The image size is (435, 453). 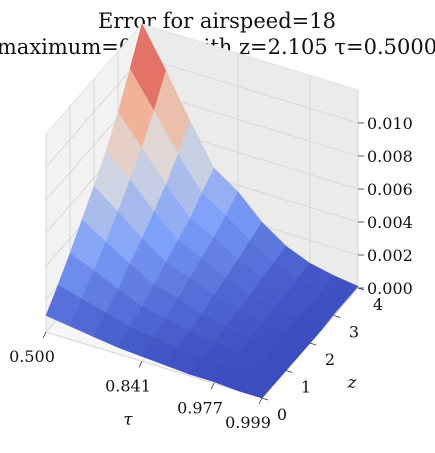 What do you see at coordinates (390, 288) in the screenshot?
I see `z-tick-label: 0.000` at bounding box center [390, 288].